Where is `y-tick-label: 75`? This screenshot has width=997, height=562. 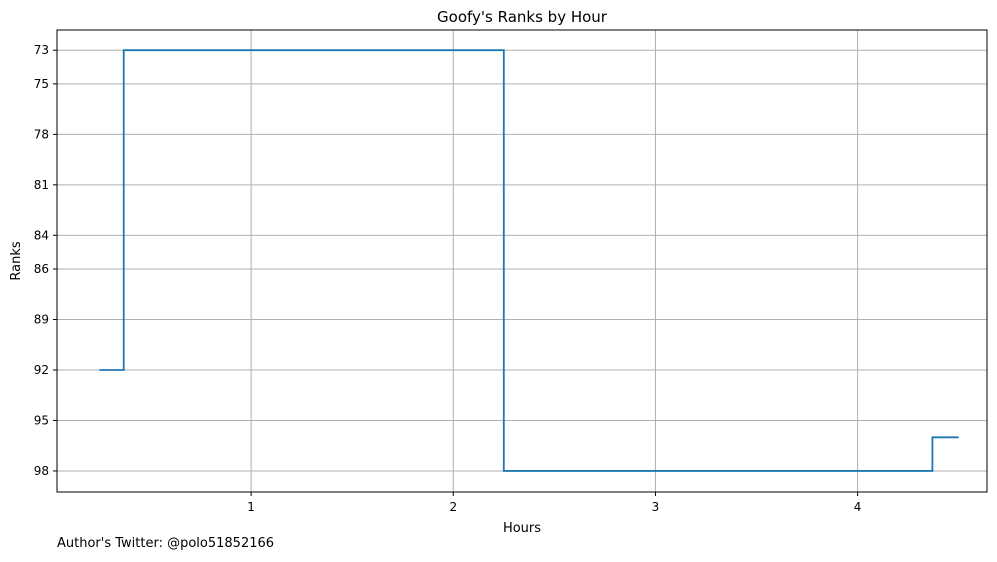 y-tick-label: 75 is located at coordinates (41, 84).